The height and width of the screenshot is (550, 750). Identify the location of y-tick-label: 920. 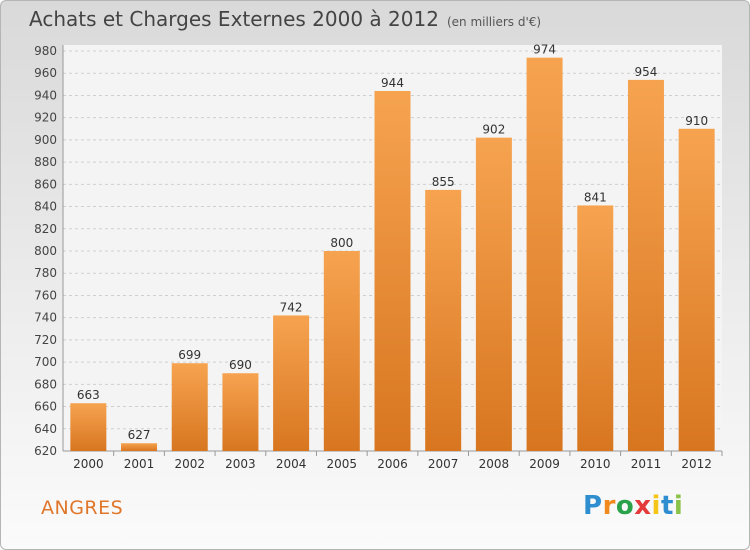
(45, 118).